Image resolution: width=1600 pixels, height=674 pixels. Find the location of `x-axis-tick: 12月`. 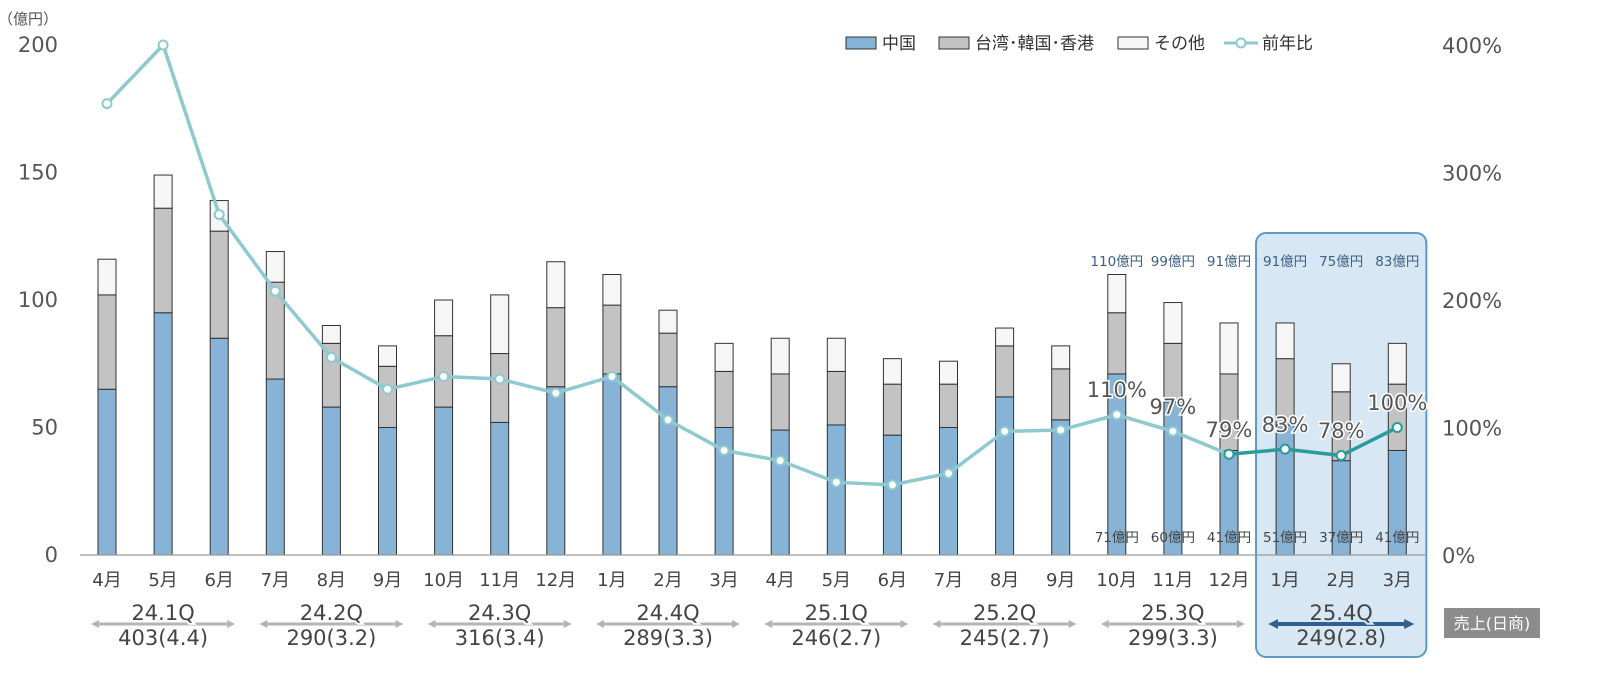

x-axis-tick: 12月 is located at coordinates (1229, 580).